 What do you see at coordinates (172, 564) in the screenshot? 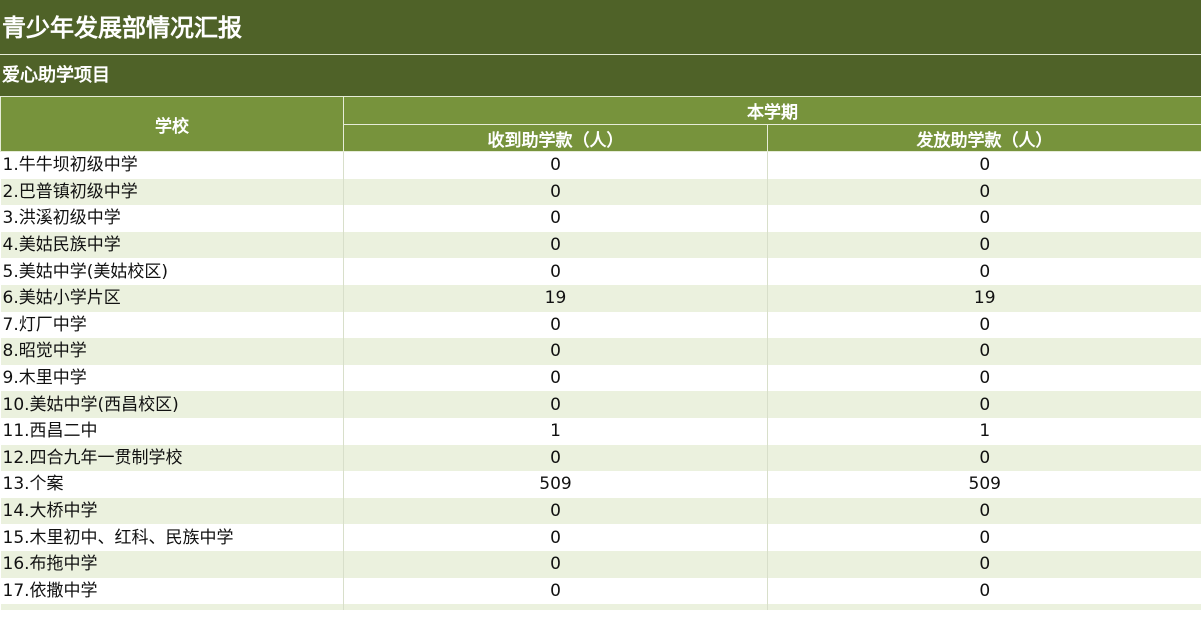
I see `school-cell: 16.布拖中学` at bounding box center [172, 564].